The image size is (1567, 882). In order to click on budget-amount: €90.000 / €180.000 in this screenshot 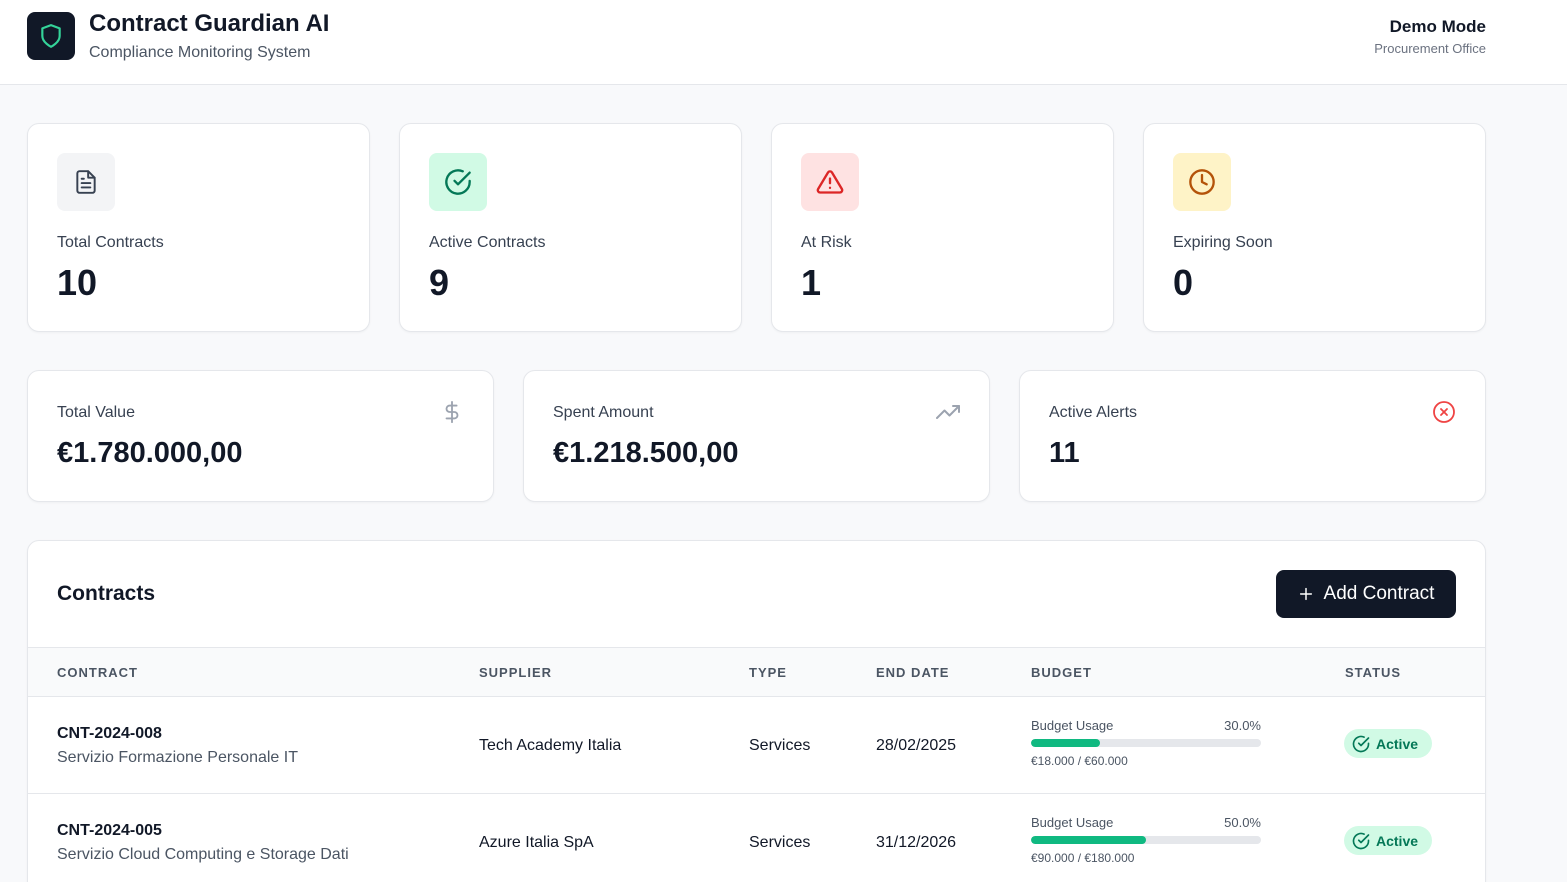, I will do `click(1083, 858)`.